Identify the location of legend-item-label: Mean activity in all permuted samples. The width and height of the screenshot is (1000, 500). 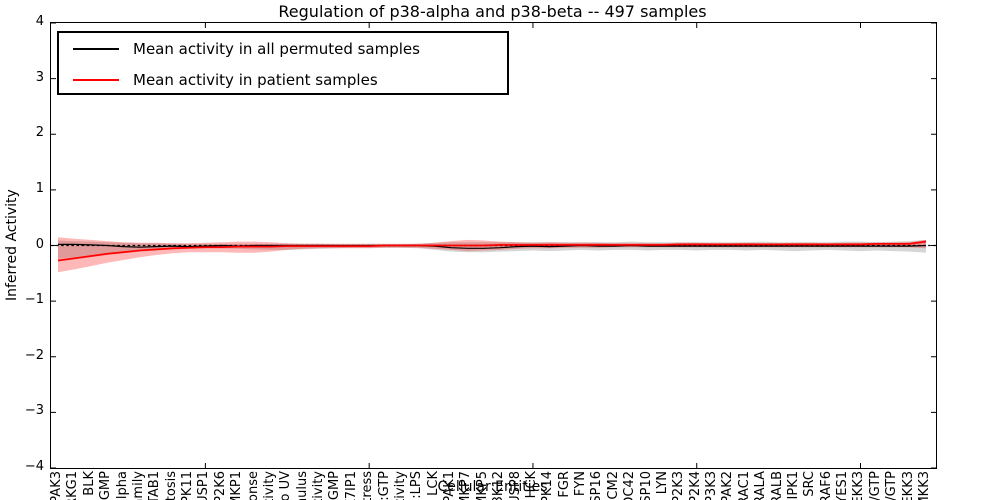
(276, 48).